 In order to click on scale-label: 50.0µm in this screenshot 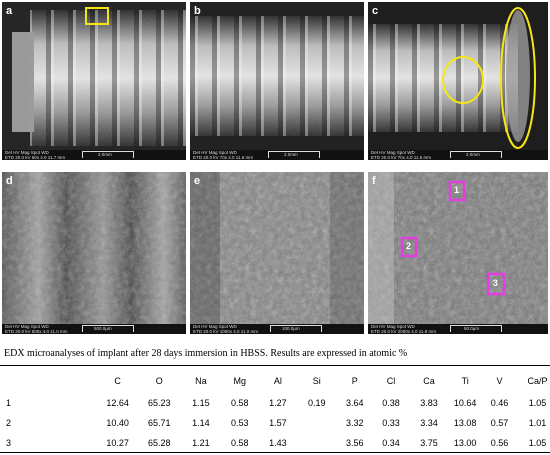, I will do `click(472, 328)`.